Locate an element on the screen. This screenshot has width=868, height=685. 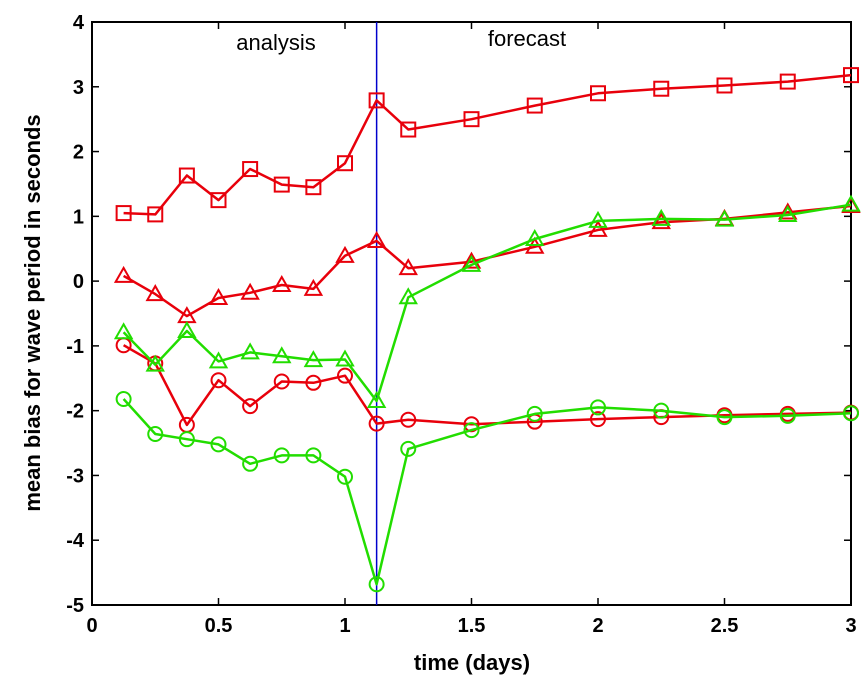
y-tick-label: -4 is located at coordinates (75, 541).